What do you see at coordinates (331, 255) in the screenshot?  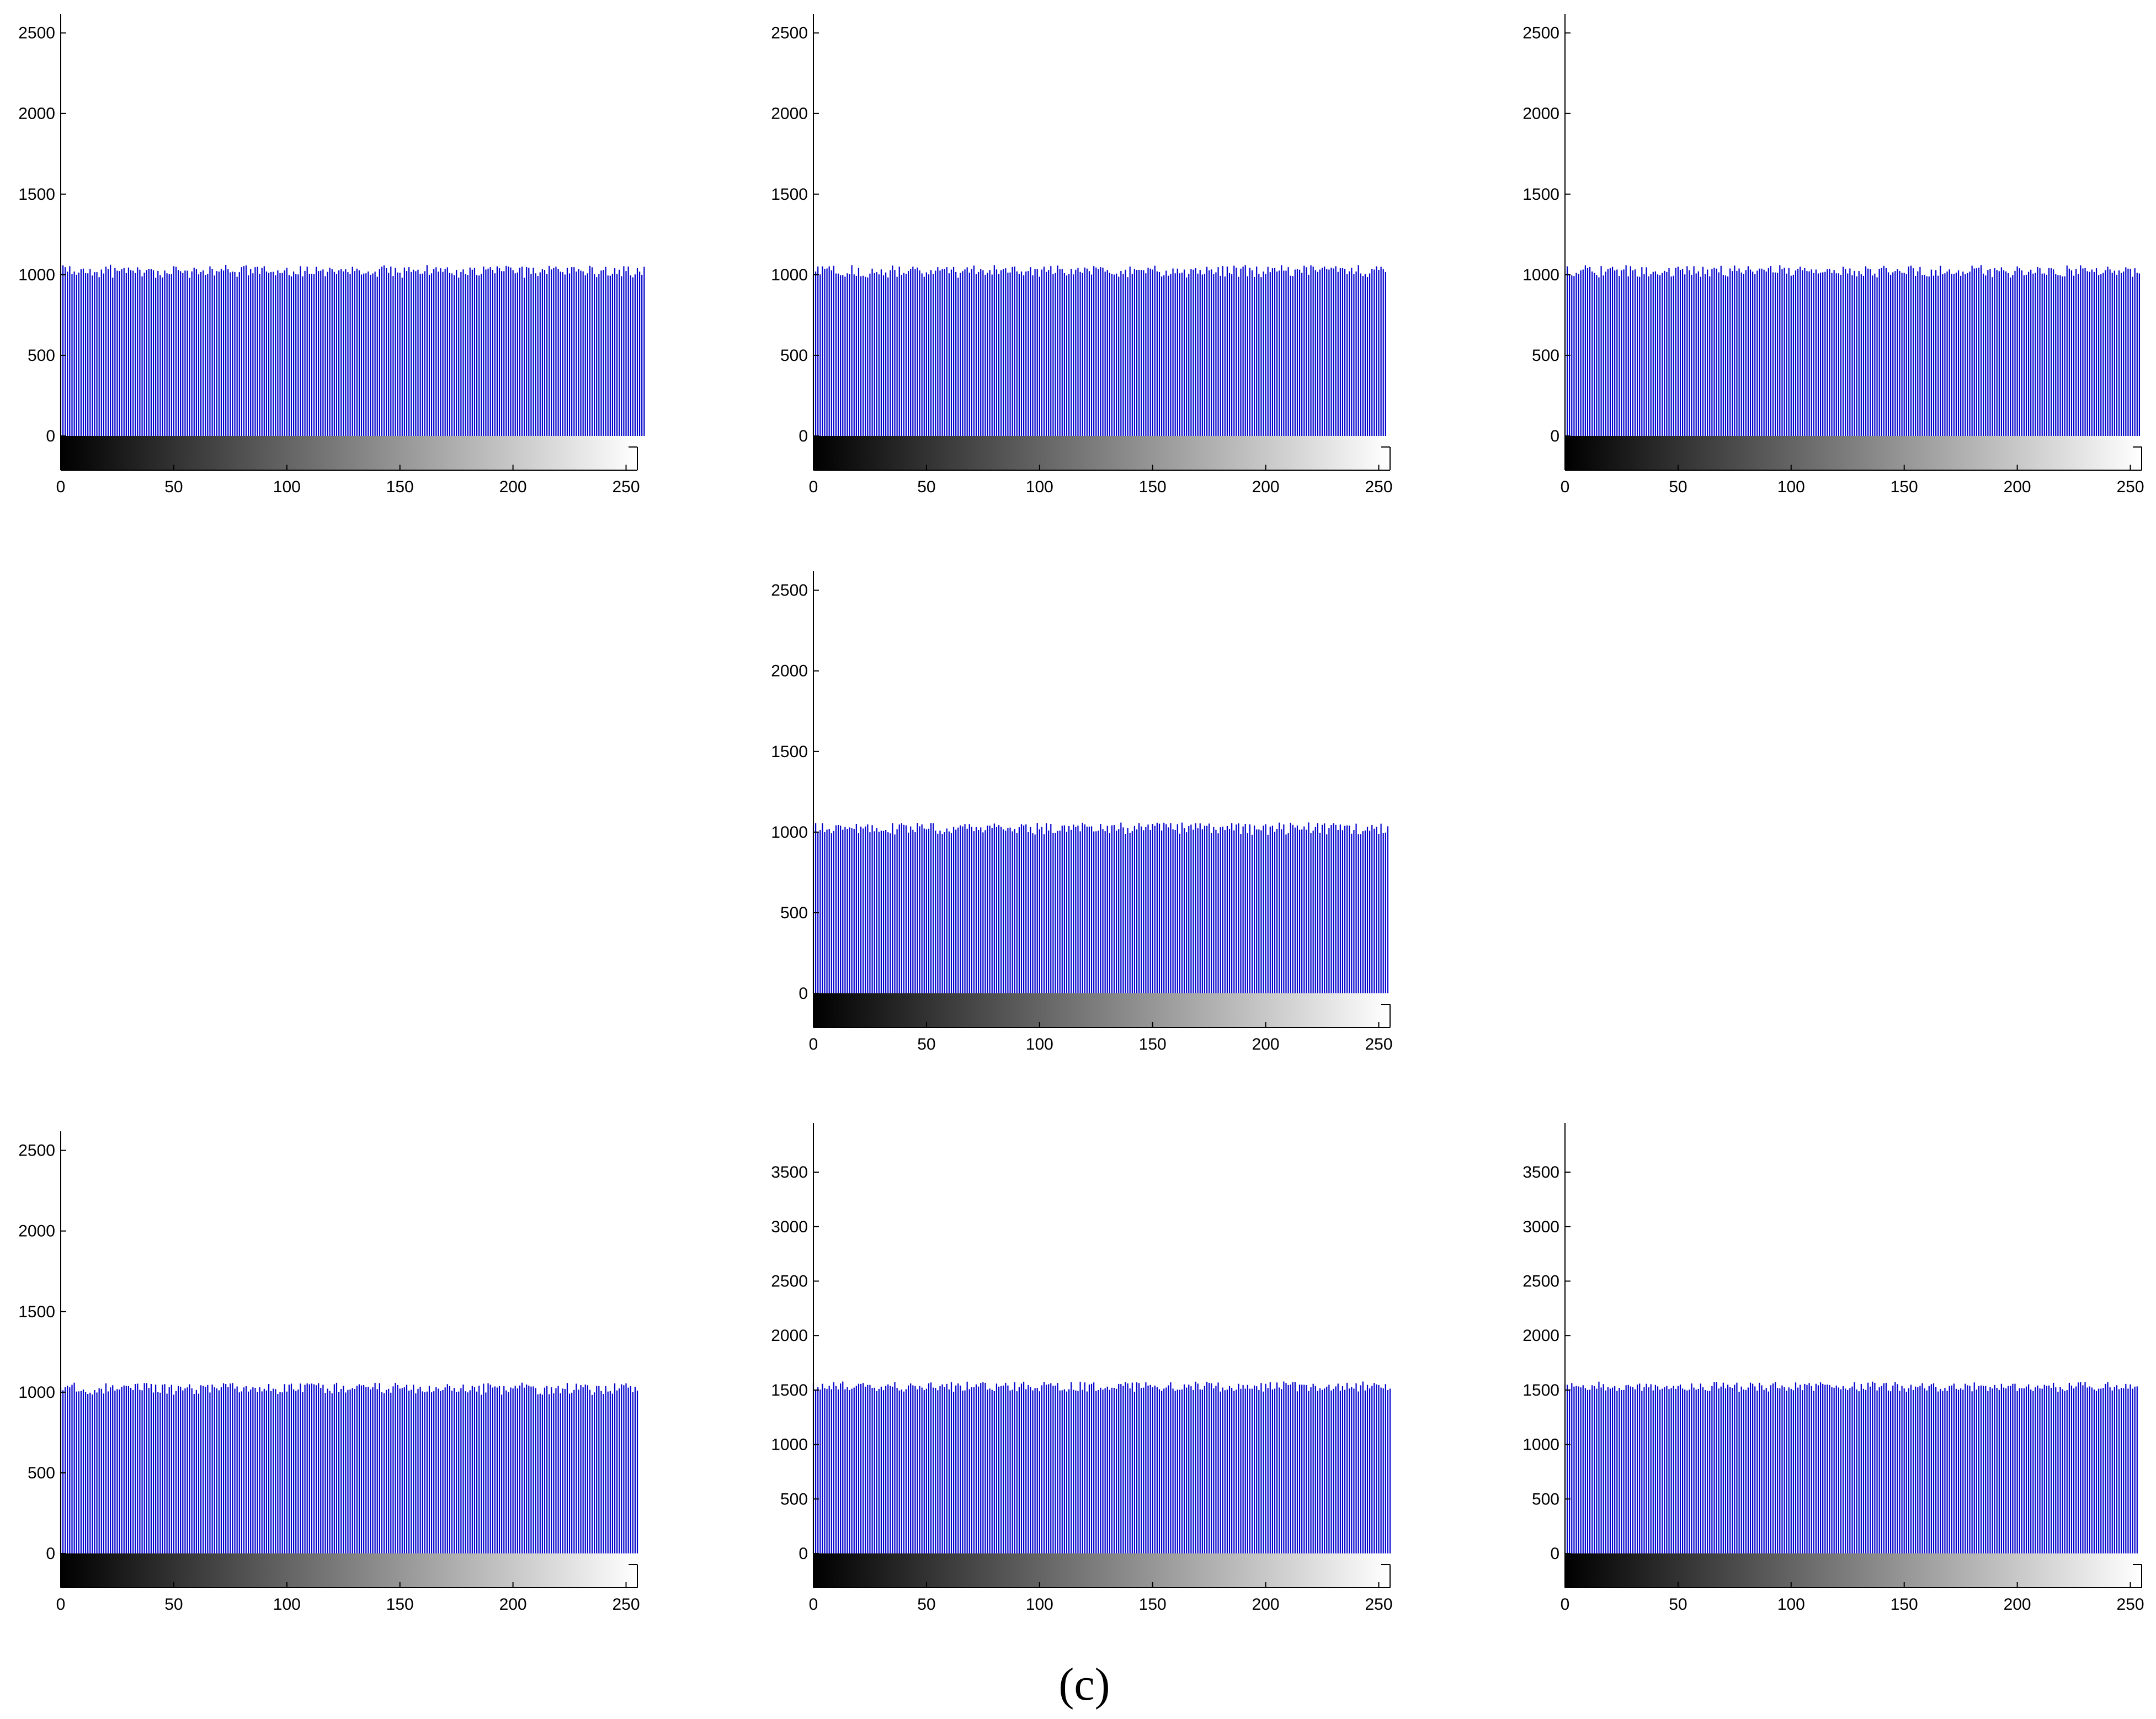 I see `histogram-panel-1: 0 500 1000 1500 2000 2500 0 50 100 150 200 250` at bounding box center [331, 255].